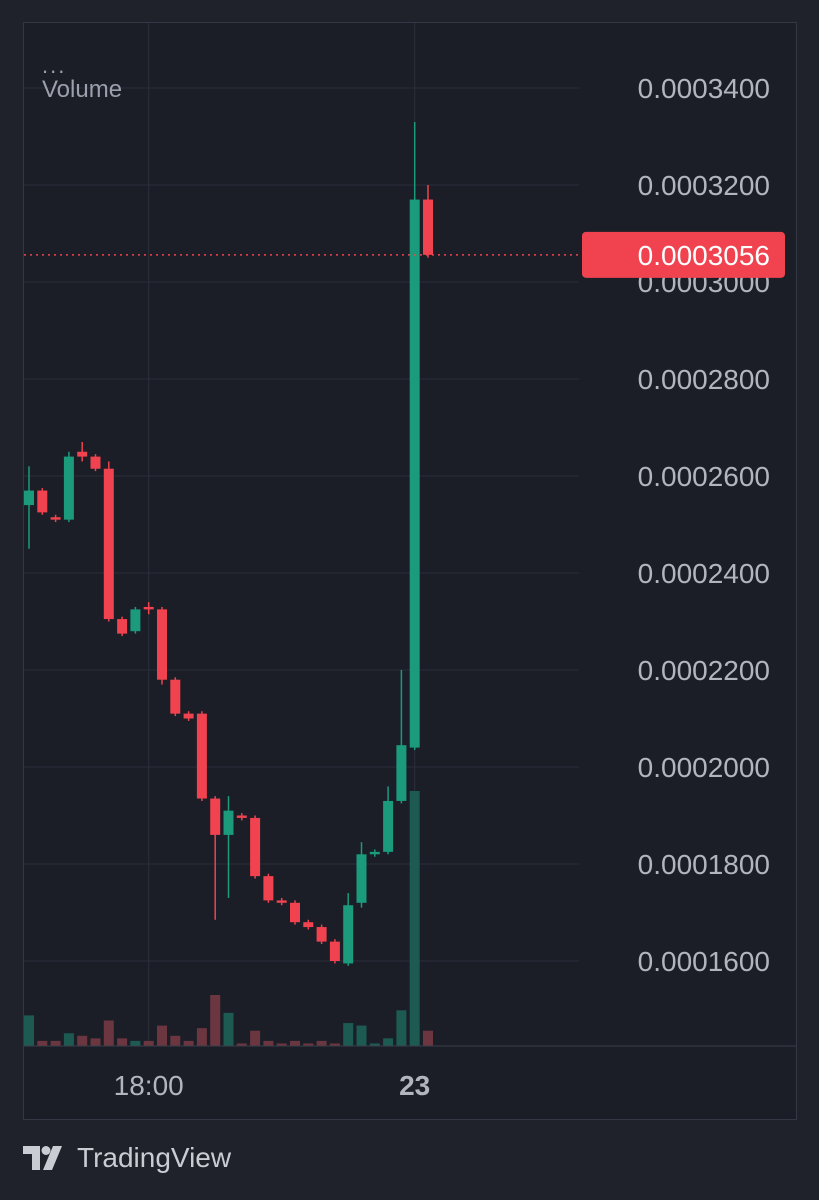 The width and height of the screenshot is (819, 1200). I want to click on time-tick-label: 23, so click(414, 1085).